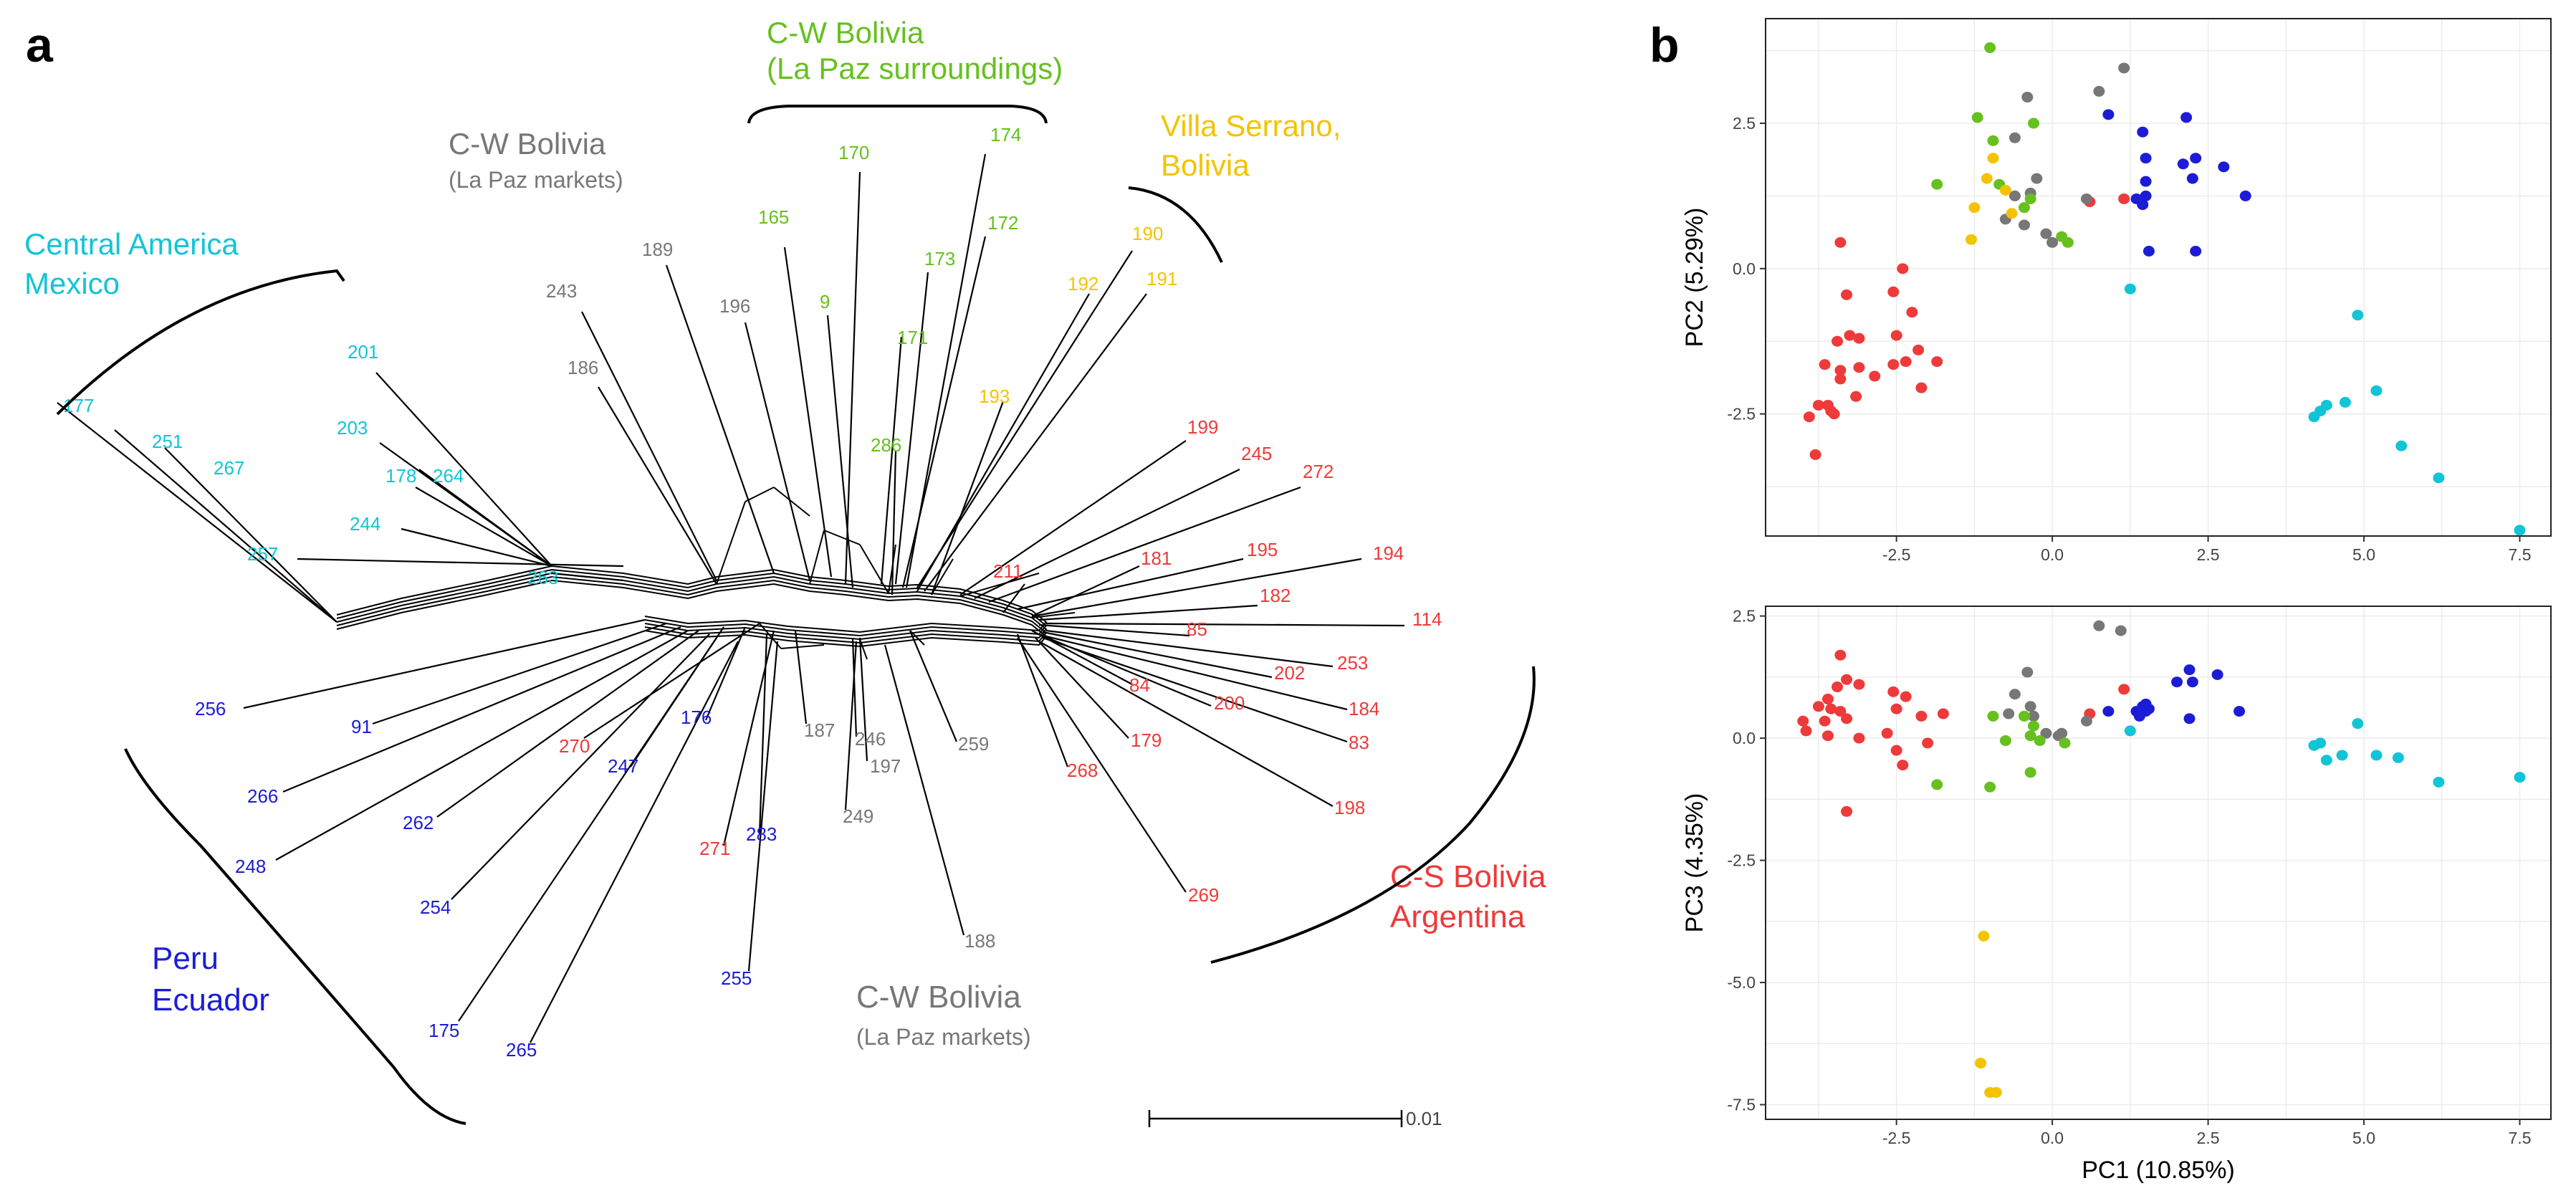 Image resolution: width=2576 pixels, height=1196 pixels. I want to click on leaf-label-253: 253, so click(1352, 663).